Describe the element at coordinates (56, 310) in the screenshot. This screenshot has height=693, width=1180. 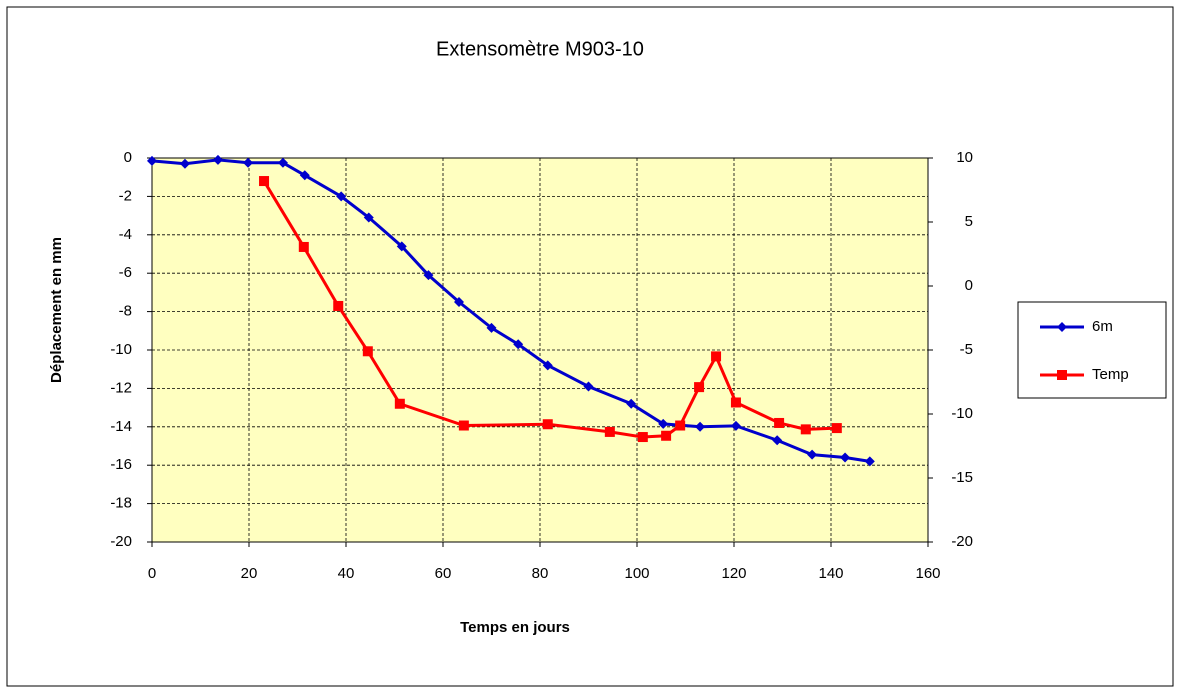
I see `y-axis-label: Déplacement en mm` at that location.